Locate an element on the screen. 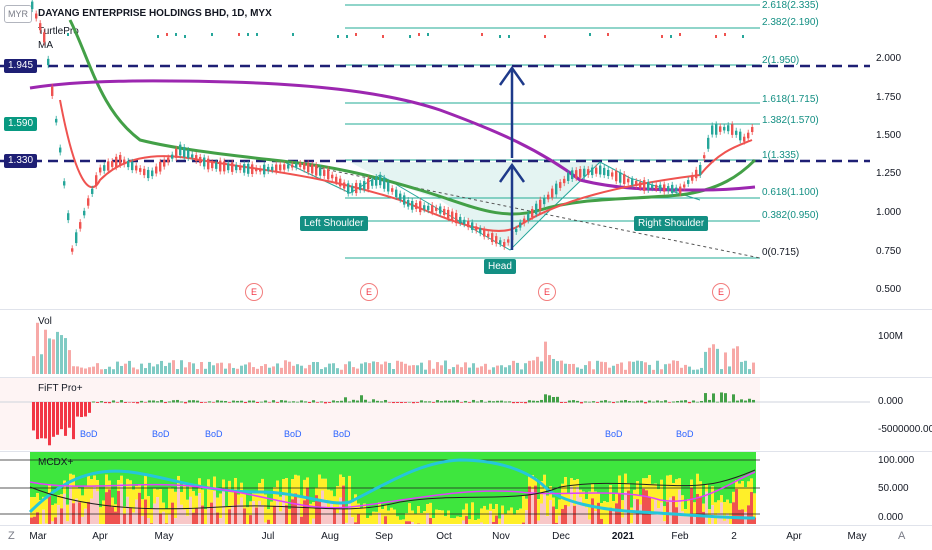  currency-badge: MYR is located at coordinates (18, 14).